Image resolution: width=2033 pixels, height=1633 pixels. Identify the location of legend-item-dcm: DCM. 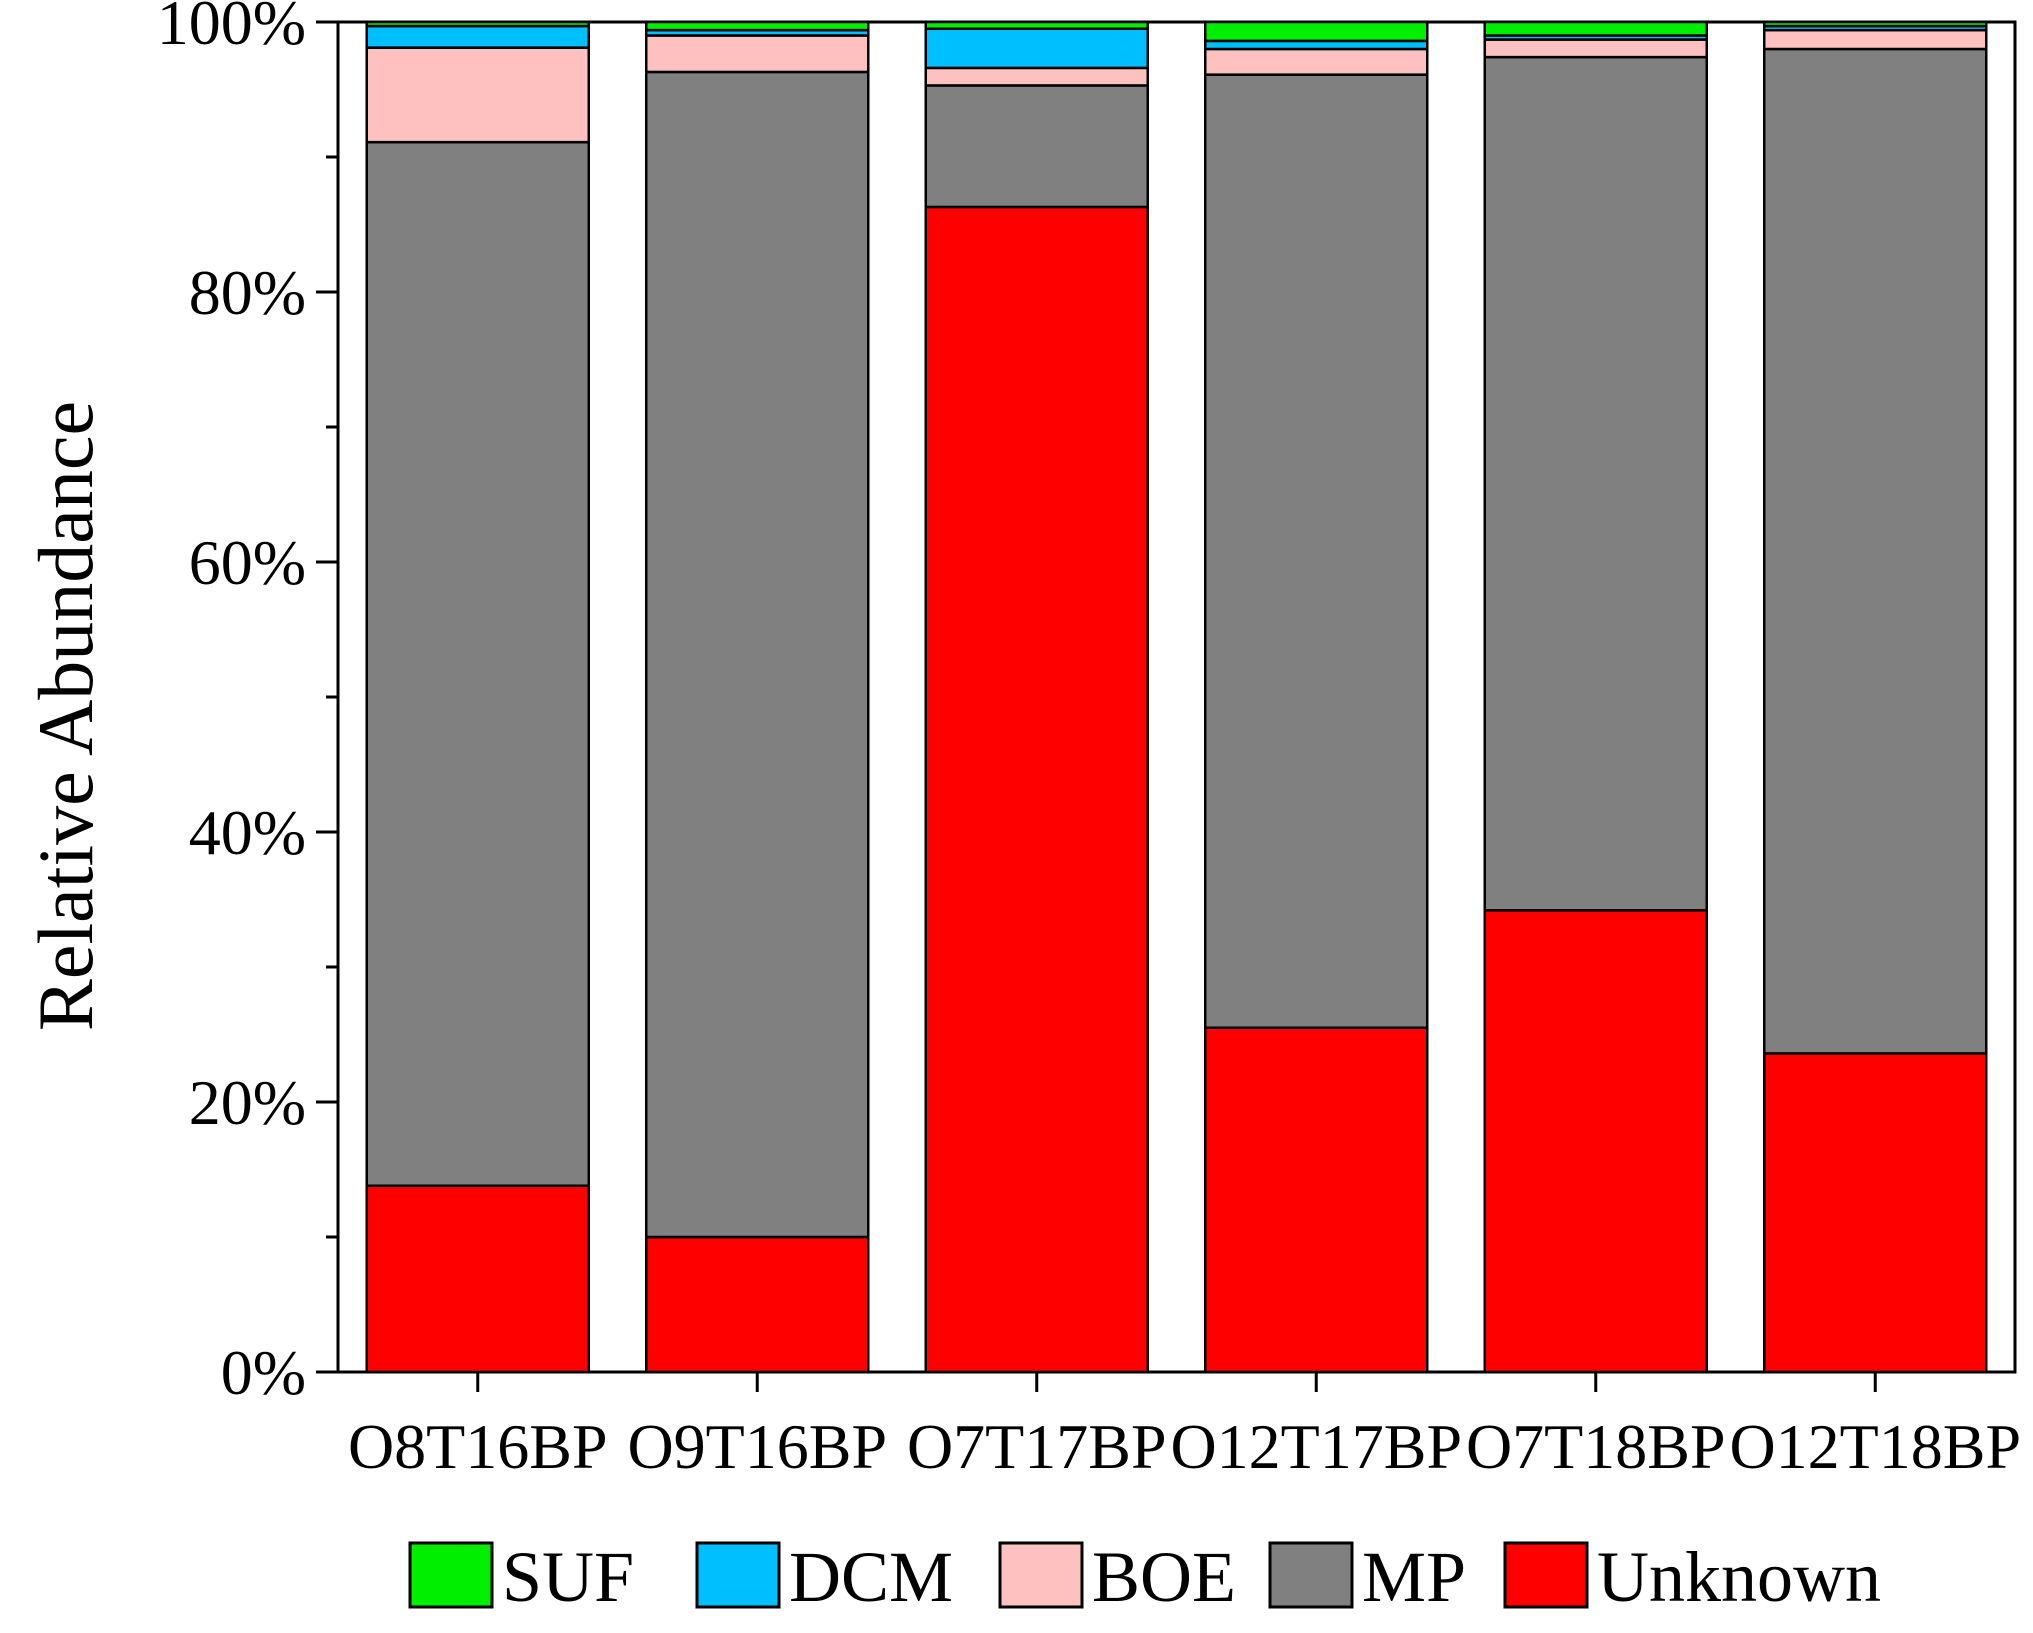
(824, 1577).